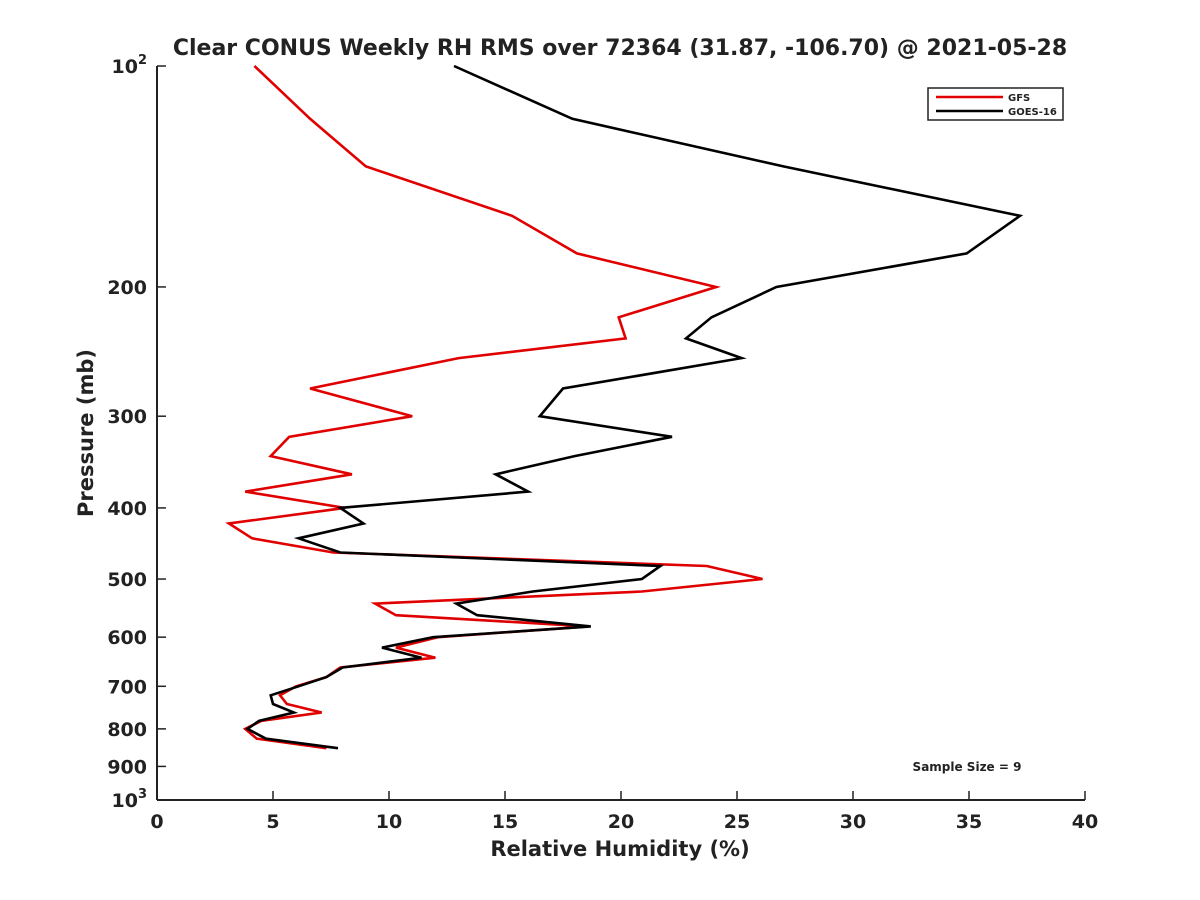 This screenshot has height=900, width=1200. I want to click on legend-box, so click(995, 104).